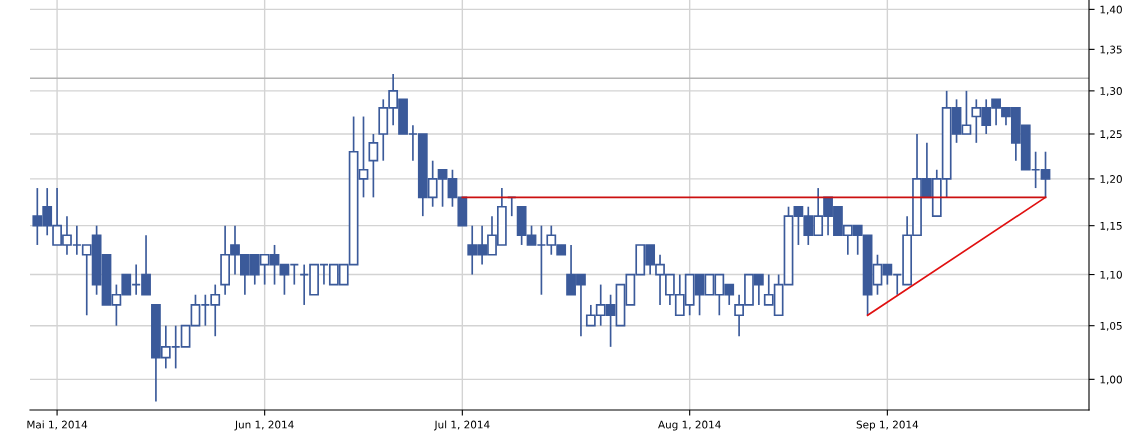 The width and height of the screenshot is (1142, 433). I want to click on y-tick-label: 1,20, so click(1111, 180).